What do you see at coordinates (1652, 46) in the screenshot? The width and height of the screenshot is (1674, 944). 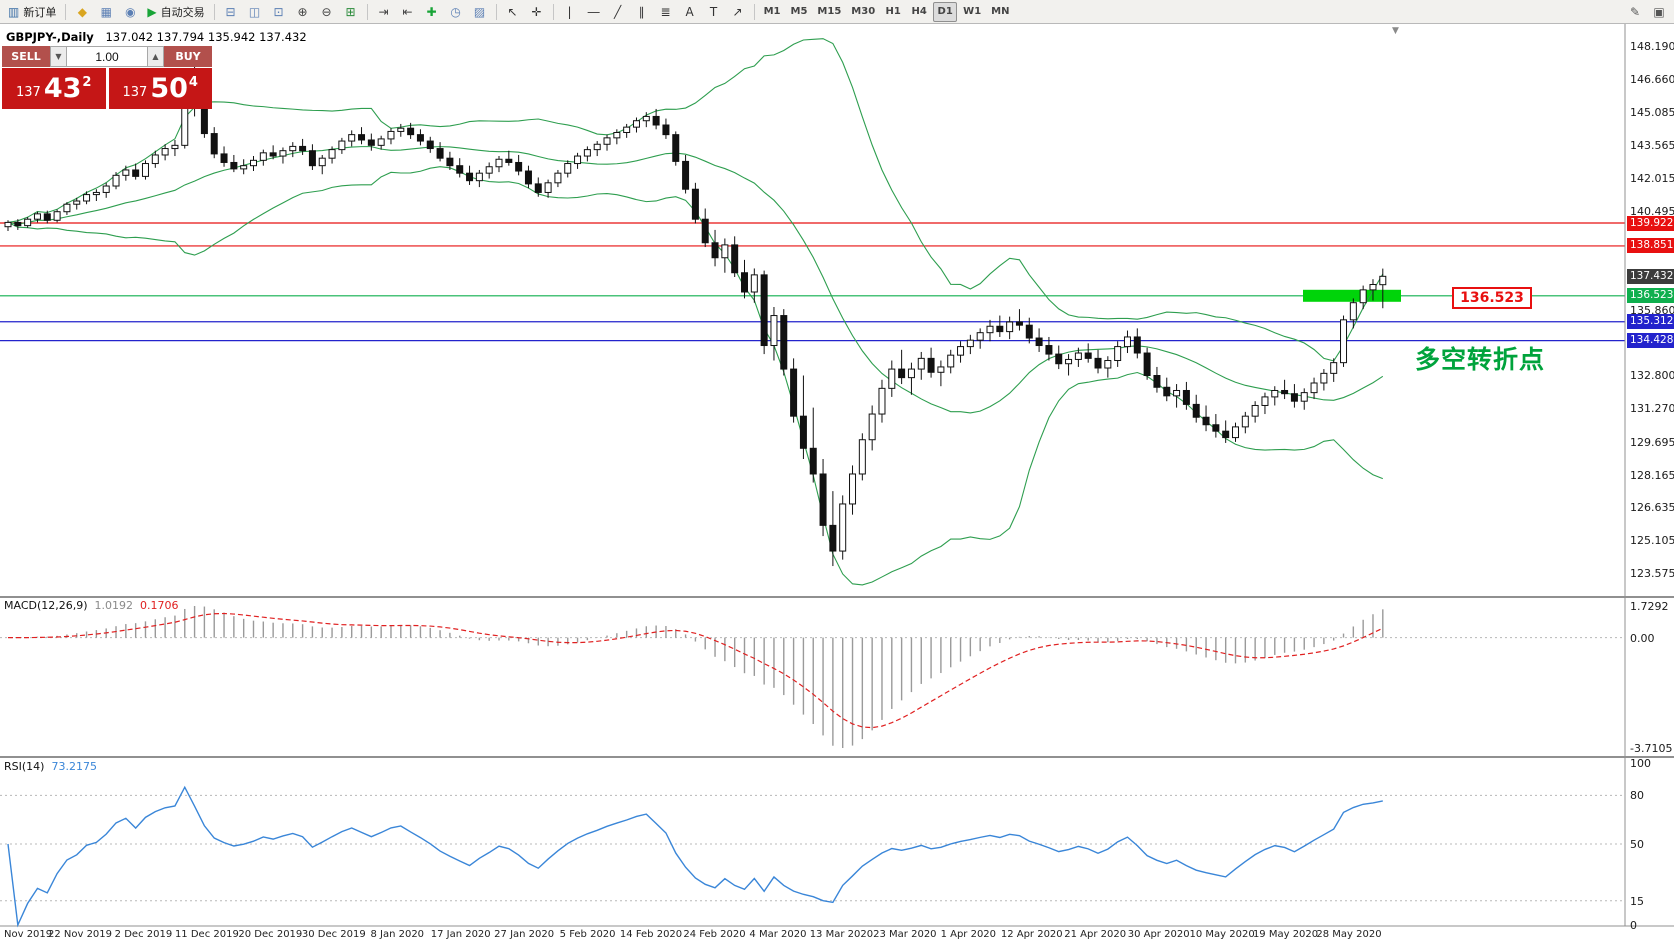 I see `price-axis-label: 148.190` at bounding box center [1652, 46].